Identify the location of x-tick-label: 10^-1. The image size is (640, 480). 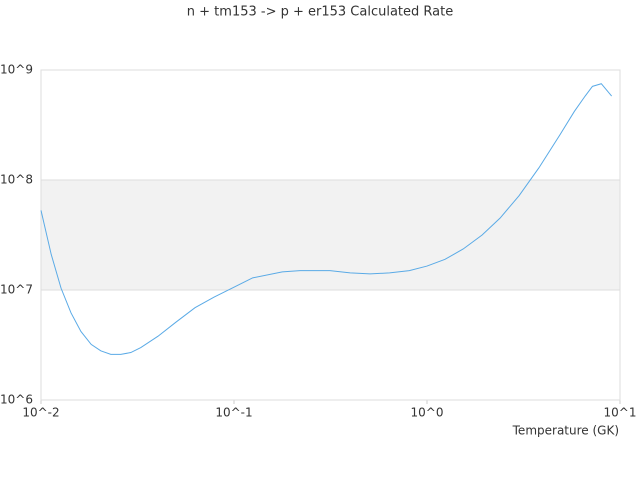
(233, 413).